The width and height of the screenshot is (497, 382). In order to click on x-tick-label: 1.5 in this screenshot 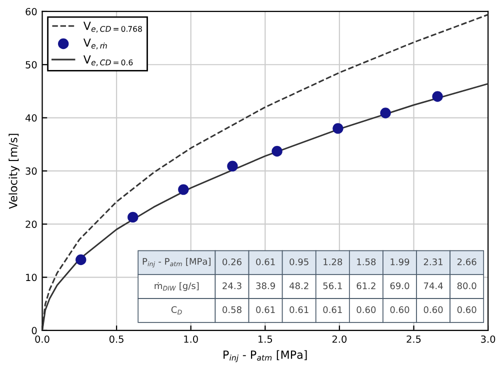, I will do `click(265, 339)`.